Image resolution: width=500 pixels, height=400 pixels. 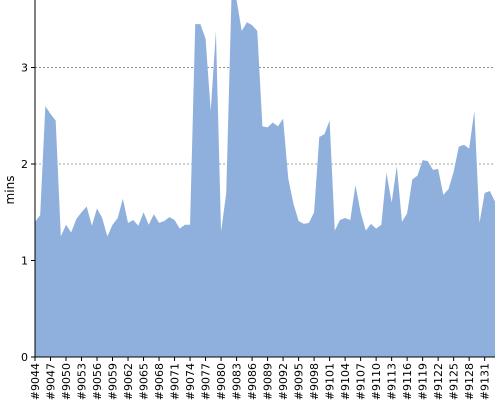 What do you see at coordinates (268, 381) in the screenshot?
I see `x-tick-label: #9089` at bounding box center [268, 381].